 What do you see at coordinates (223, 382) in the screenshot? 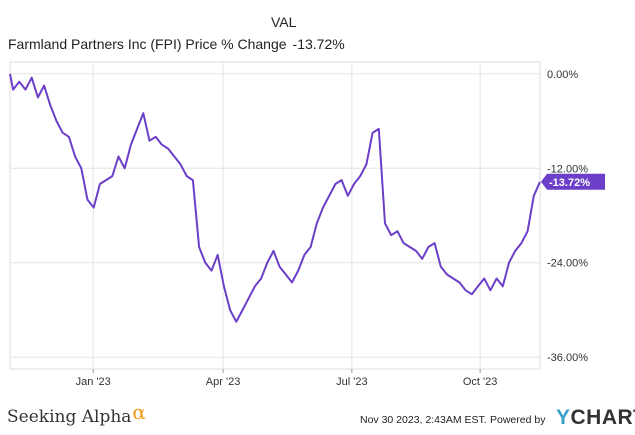
I see `x-tick-label: Apr '23` at bounding box center [223, 382].